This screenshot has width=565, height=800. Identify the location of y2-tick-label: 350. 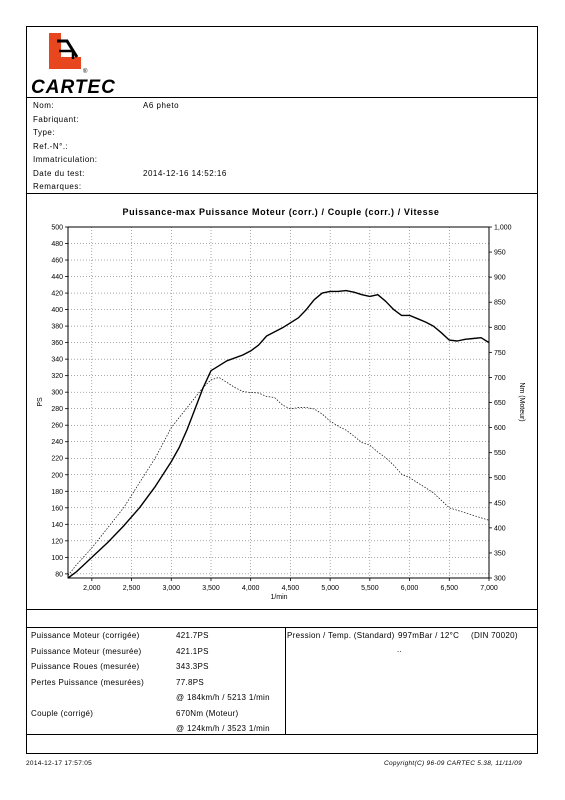
(500, 553).